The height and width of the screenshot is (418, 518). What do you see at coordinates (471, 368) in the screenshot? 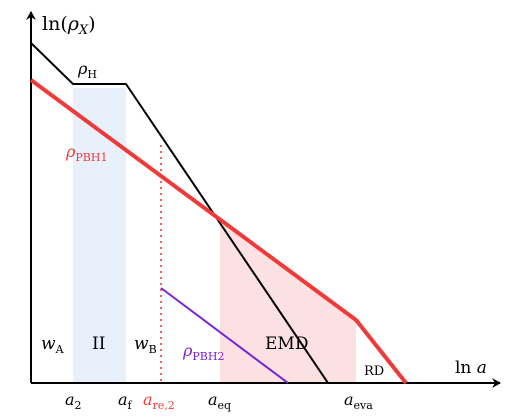
I see `x-axis-label: ln a` at bounding box center [471, 368].